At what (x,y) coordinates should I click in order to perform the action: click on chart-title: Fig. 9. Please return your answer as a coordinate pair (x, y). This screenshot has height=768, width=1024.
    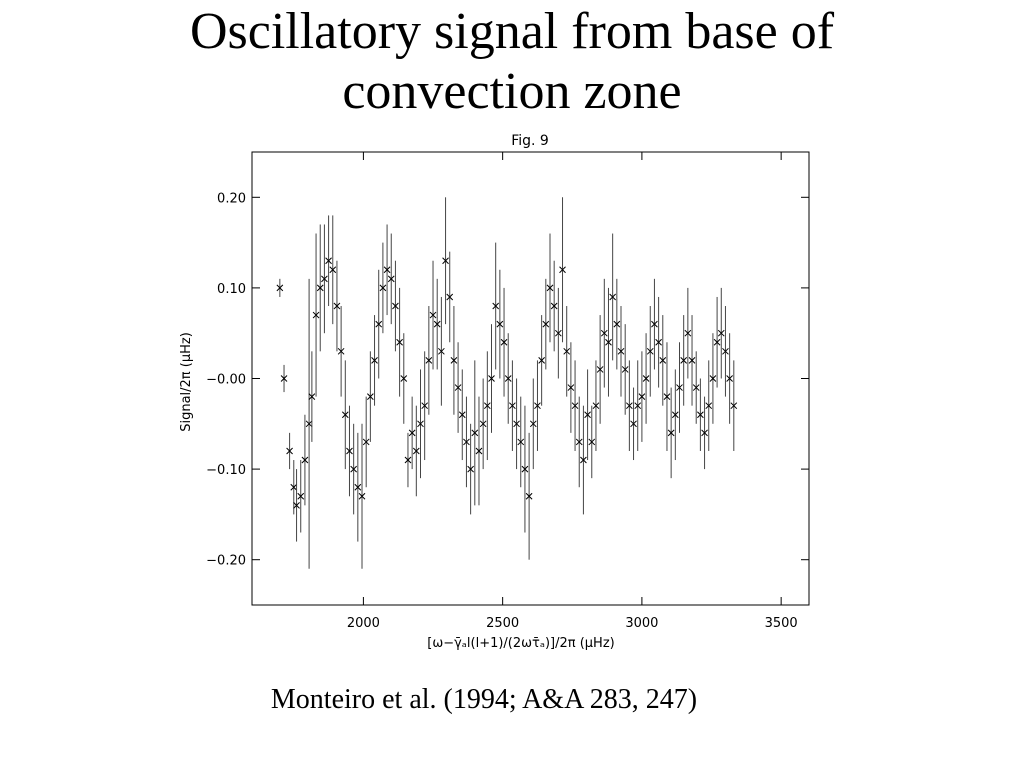
    Looking at the image, I should click on (530, 141).